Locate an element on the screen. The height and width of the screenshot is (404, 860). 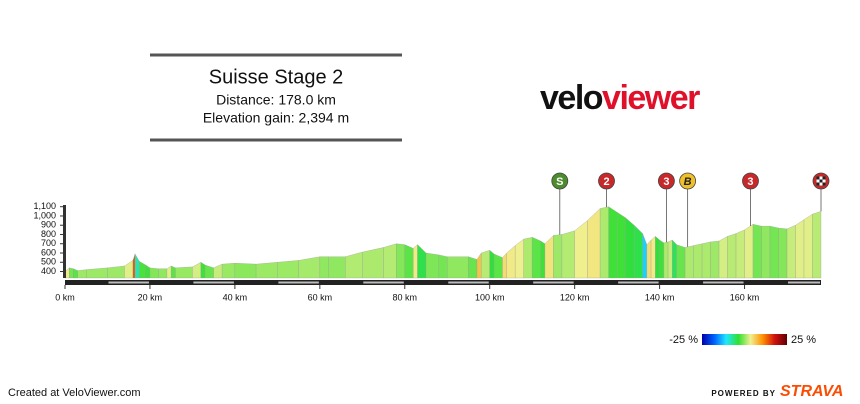
y-axis is located at coordinates (64, 241).